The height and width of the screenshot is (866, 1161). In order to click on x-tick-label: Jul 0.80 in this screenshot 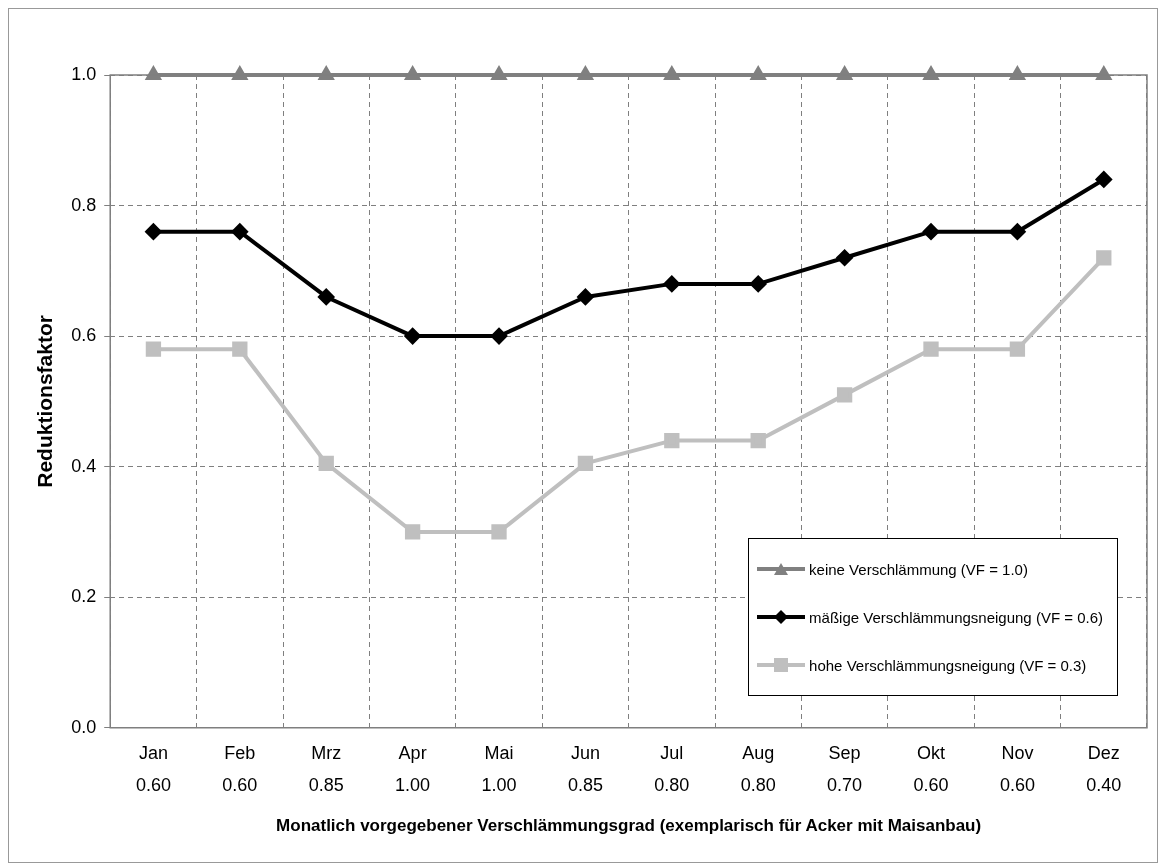, I will do `click(672, 769)`.